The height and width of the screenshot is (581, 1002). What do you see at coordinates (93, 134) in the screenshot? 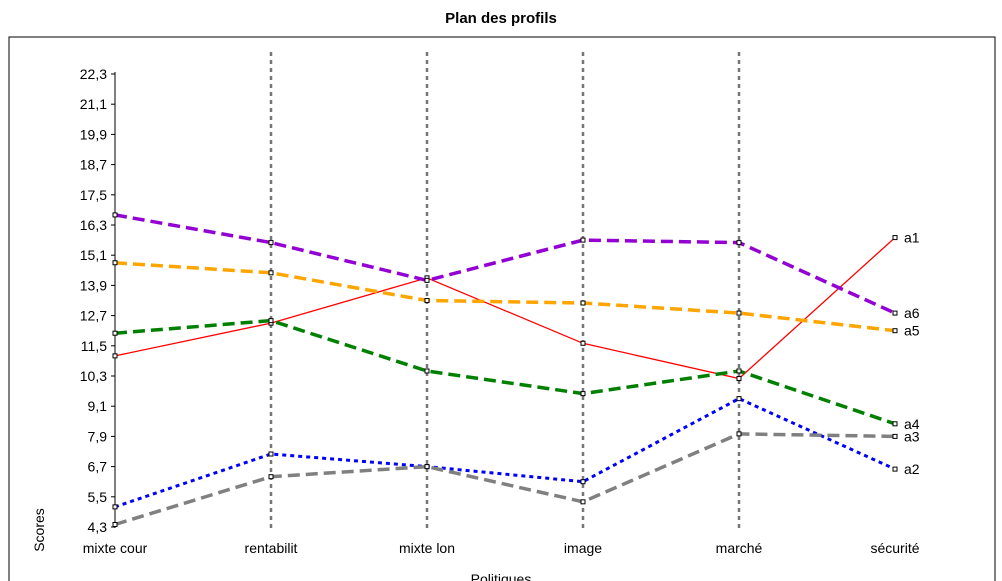
I see `y-tick-label: 19,9` at bounding box center [93, 134].